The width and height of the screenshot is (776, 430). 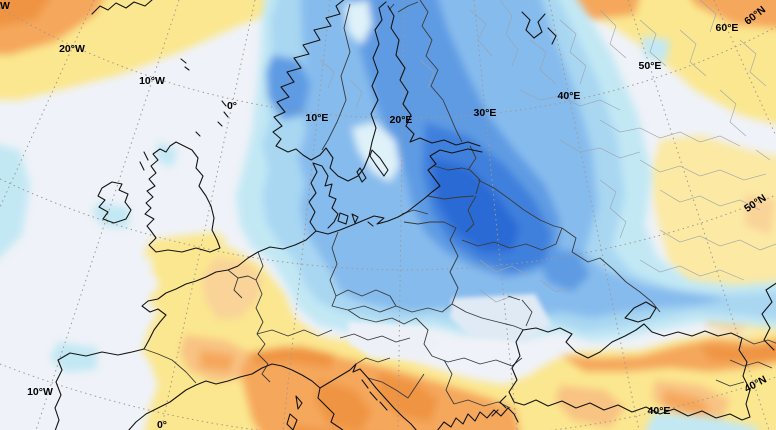 What do you see at coordinates (72, 49) in the screenshot?
I see `graticule-label: 20°W` at bounding box center [72, 49].